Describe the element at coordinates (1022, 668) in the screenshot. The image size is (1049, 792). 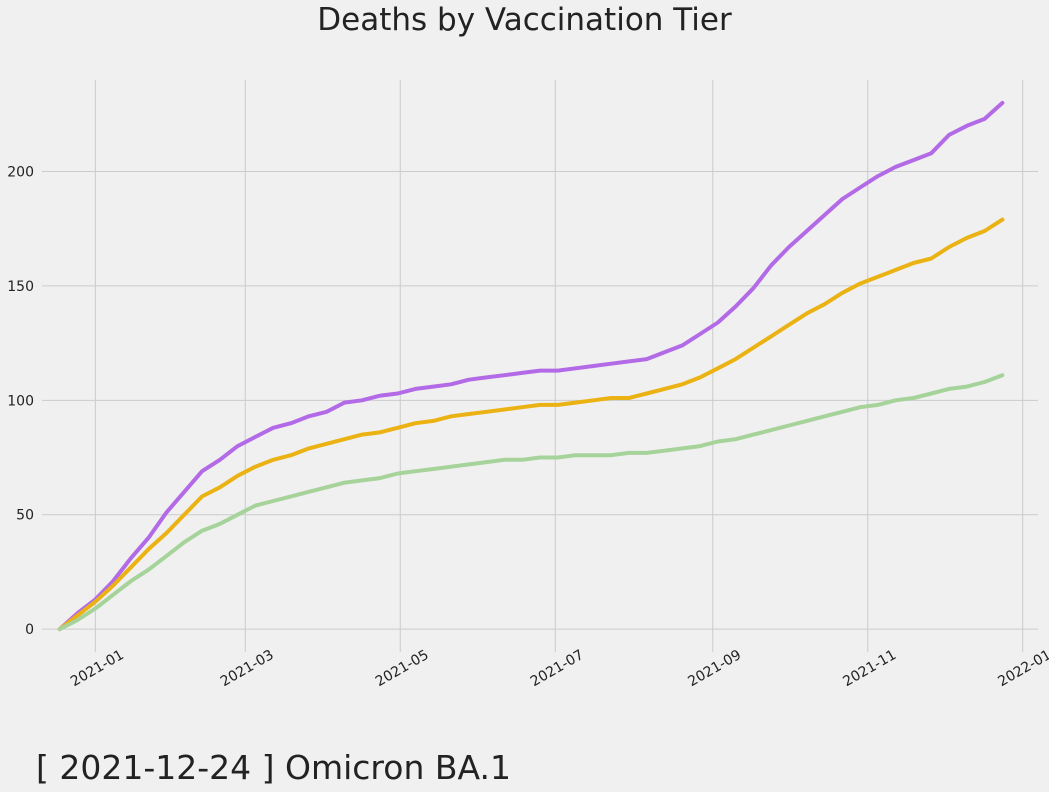
I see `x-tick-label: 2022-01` at that location.